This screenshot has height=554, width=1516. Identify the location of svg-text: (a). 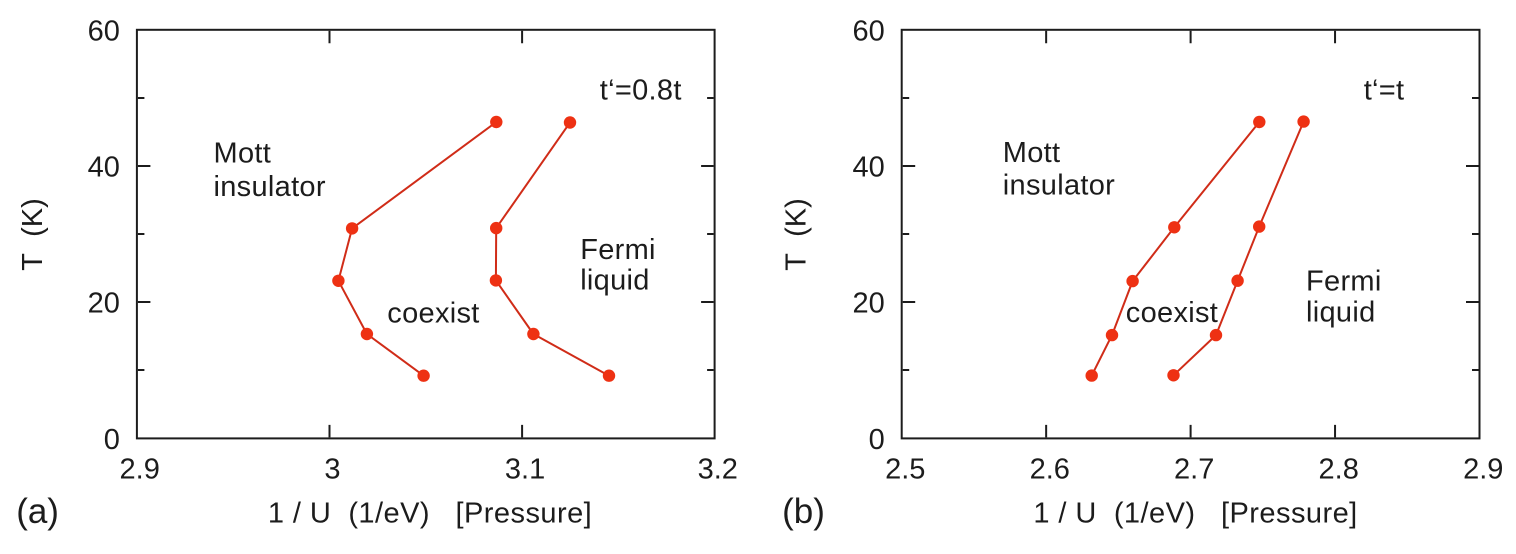
(37, 511).